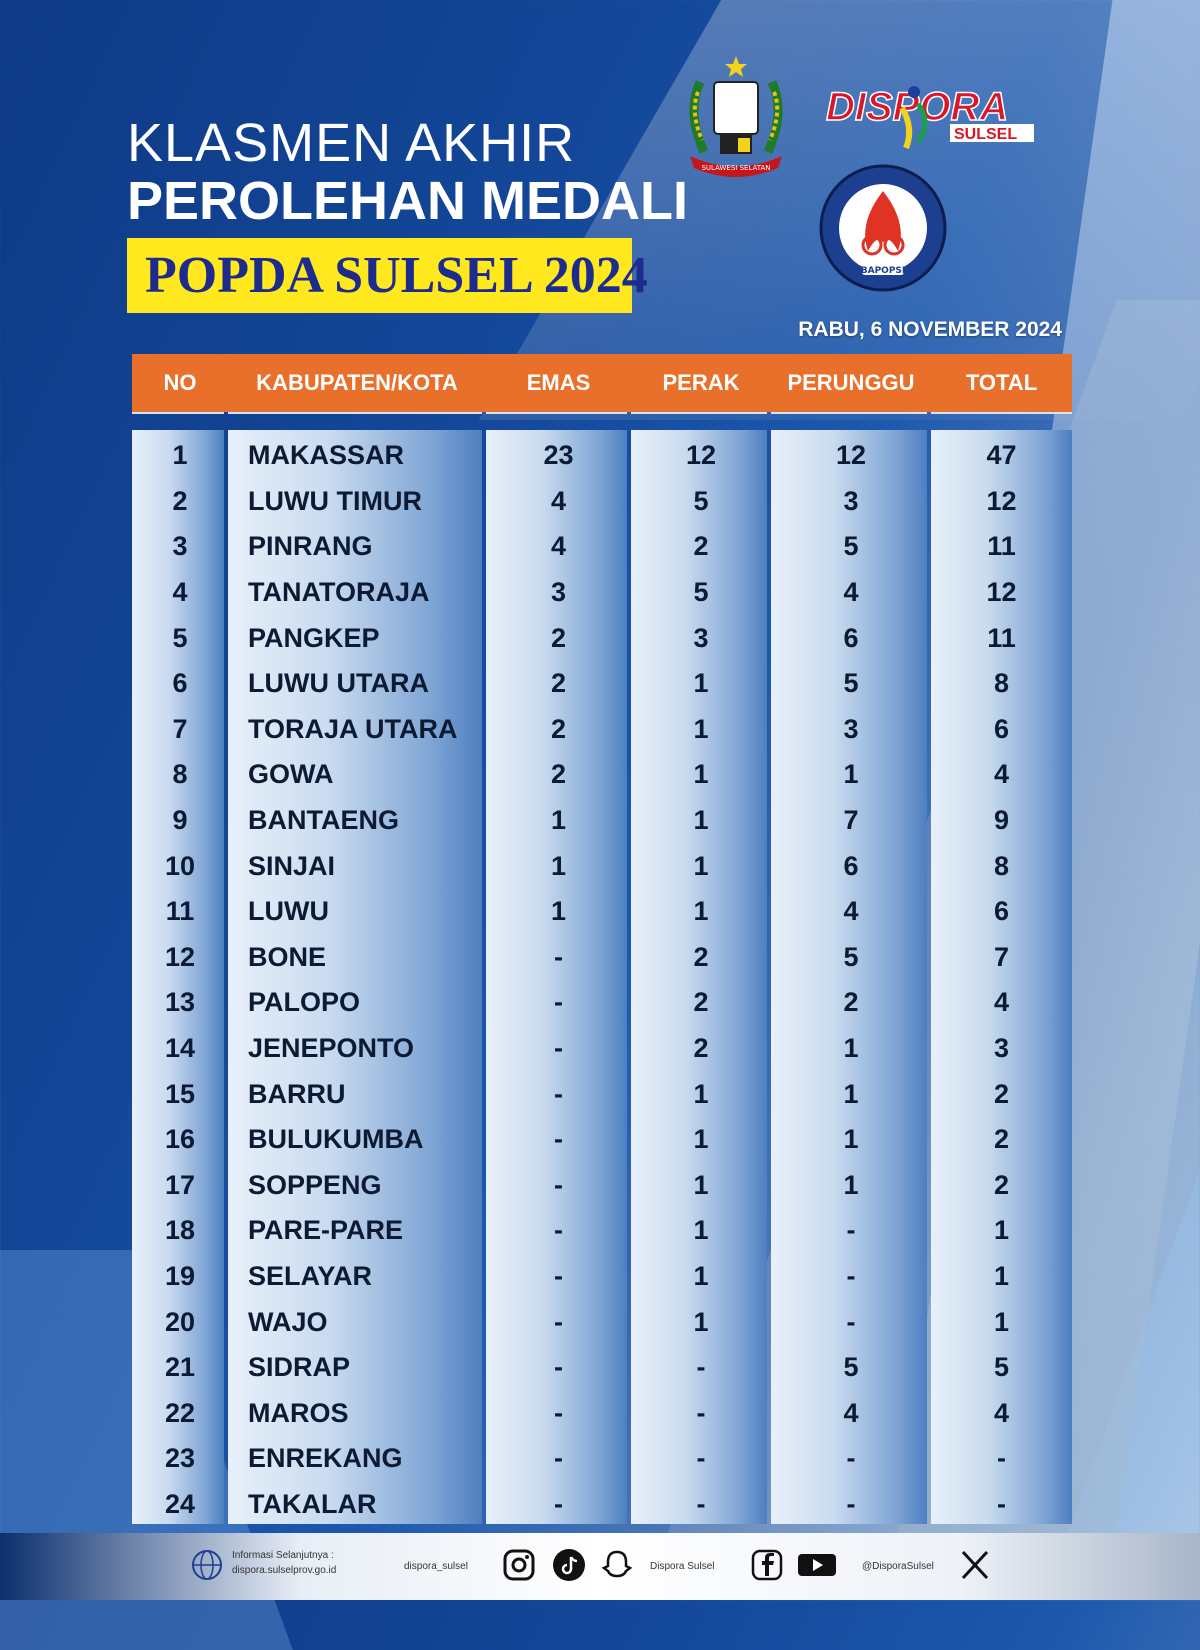  I want to click on region-cell: SIDRAP, so click(299, 1367).